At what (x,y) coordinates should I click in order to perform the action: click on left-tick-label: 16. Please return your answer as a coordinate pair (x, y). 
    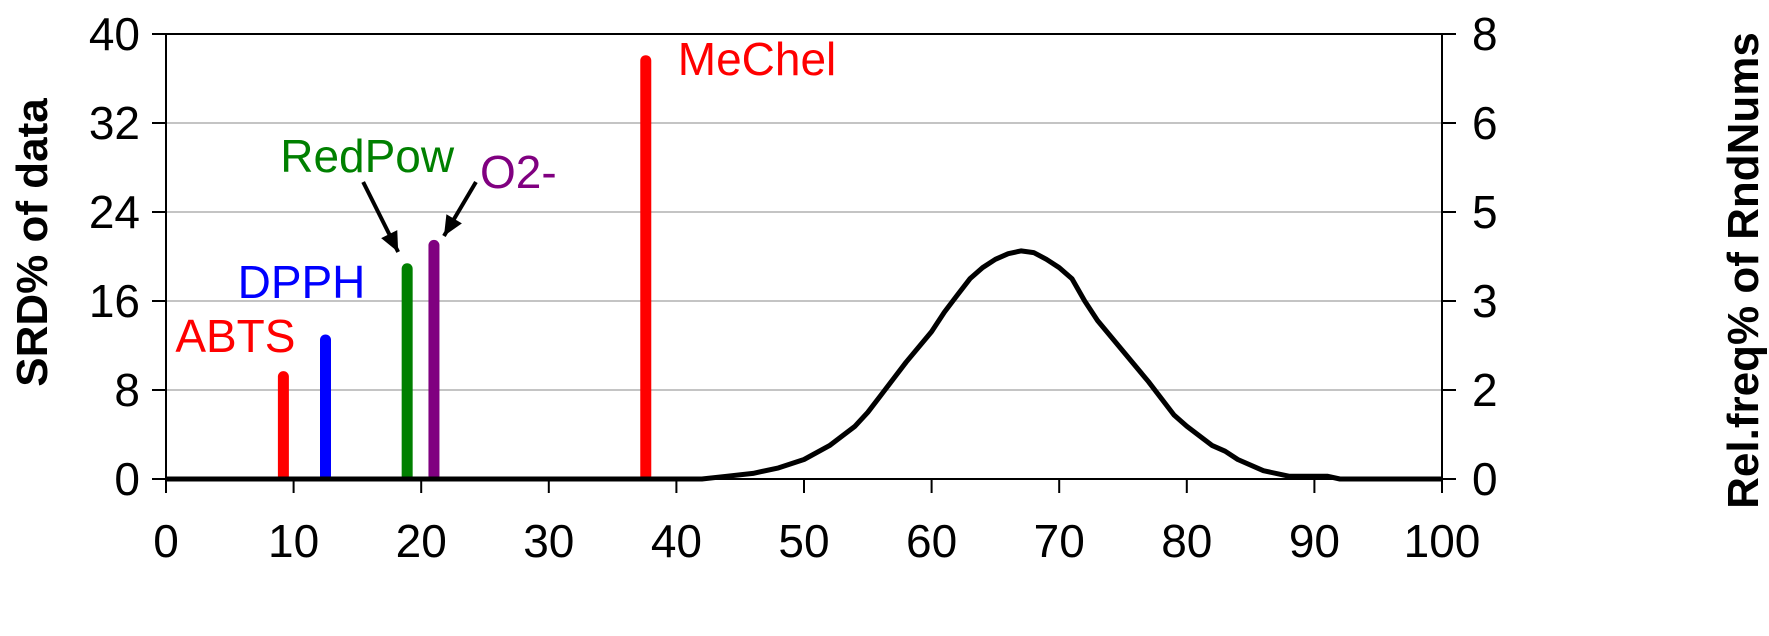
    Looking at the image, I should click on (114, 301).